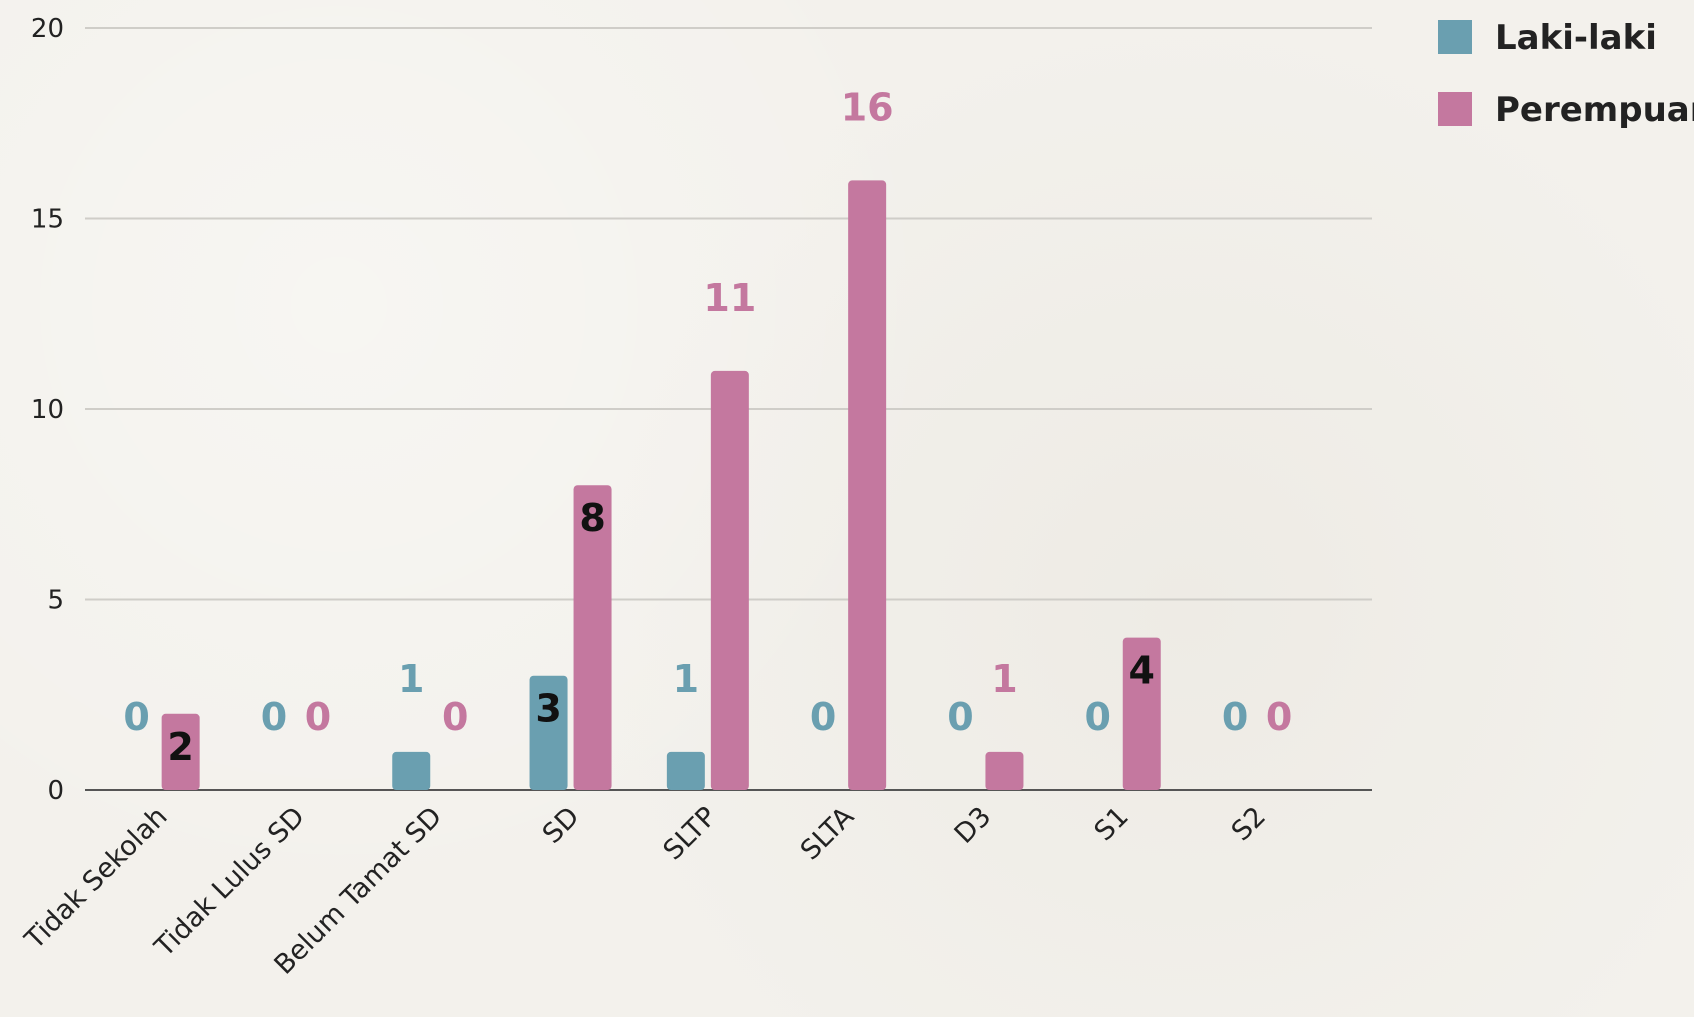 The height and width of the screenshot is (1017, 1694). I want to click on value-label-perempuan-7: 4, so click(1142, 671).